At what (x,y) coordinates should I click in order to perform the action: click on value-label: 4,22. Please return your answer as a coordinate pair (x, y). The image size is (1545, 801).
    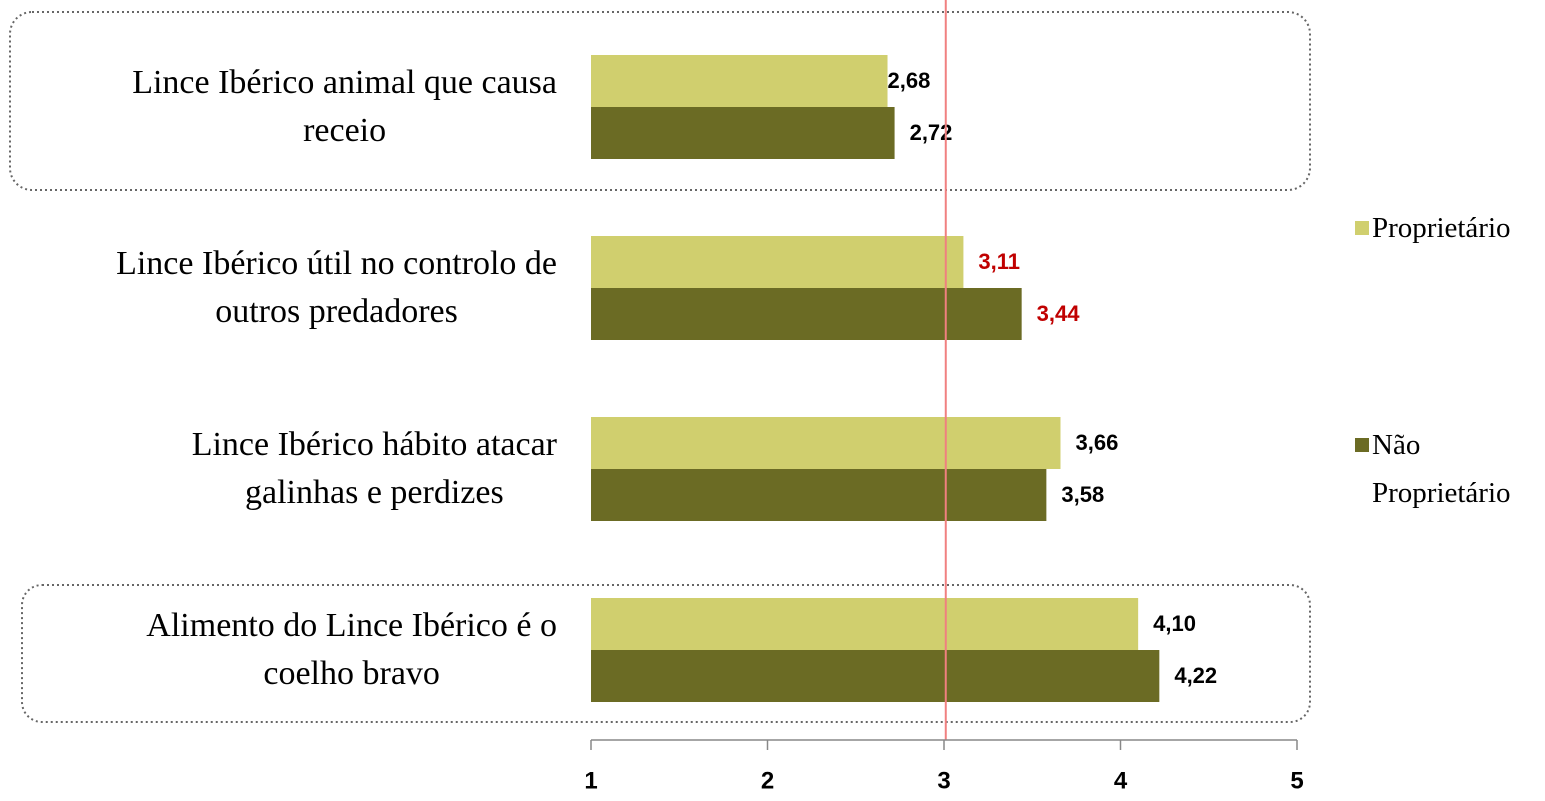
    Looking at the image, I should click on (1195, 675).